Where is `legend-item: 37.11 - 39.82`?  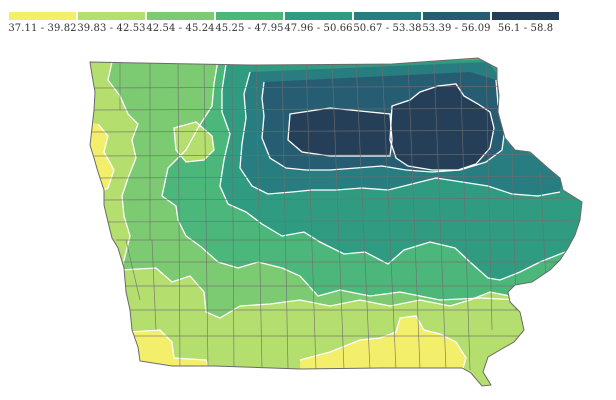
legend-item: 37.11 - 39.82 is located at coordinates (42, 25).